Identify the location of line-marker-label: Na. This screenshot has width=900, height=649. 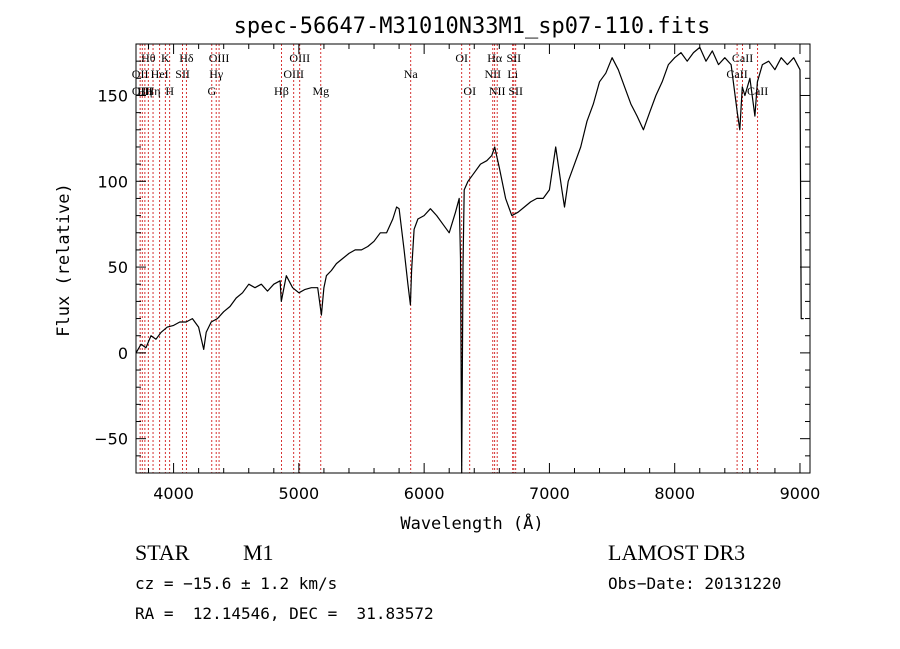
(411, 74).